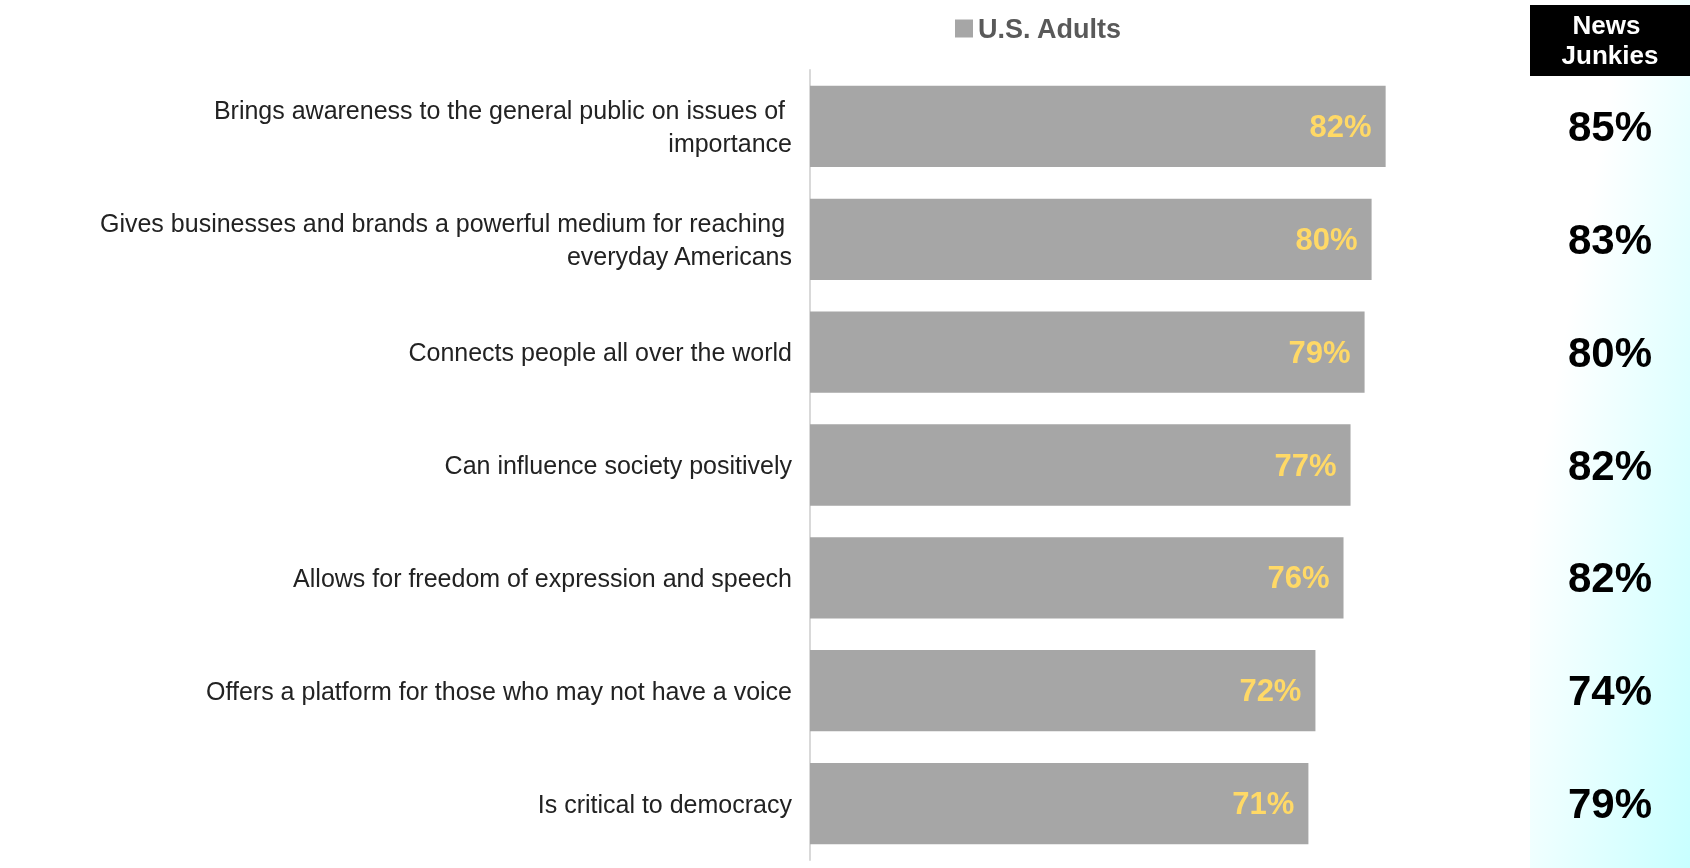 The width and height of the screenshot is (1690, 868). What do you see at coordinates (1610, 126) in the screenshot?
I see `text: 85%` at bounding box center [1610, 126].